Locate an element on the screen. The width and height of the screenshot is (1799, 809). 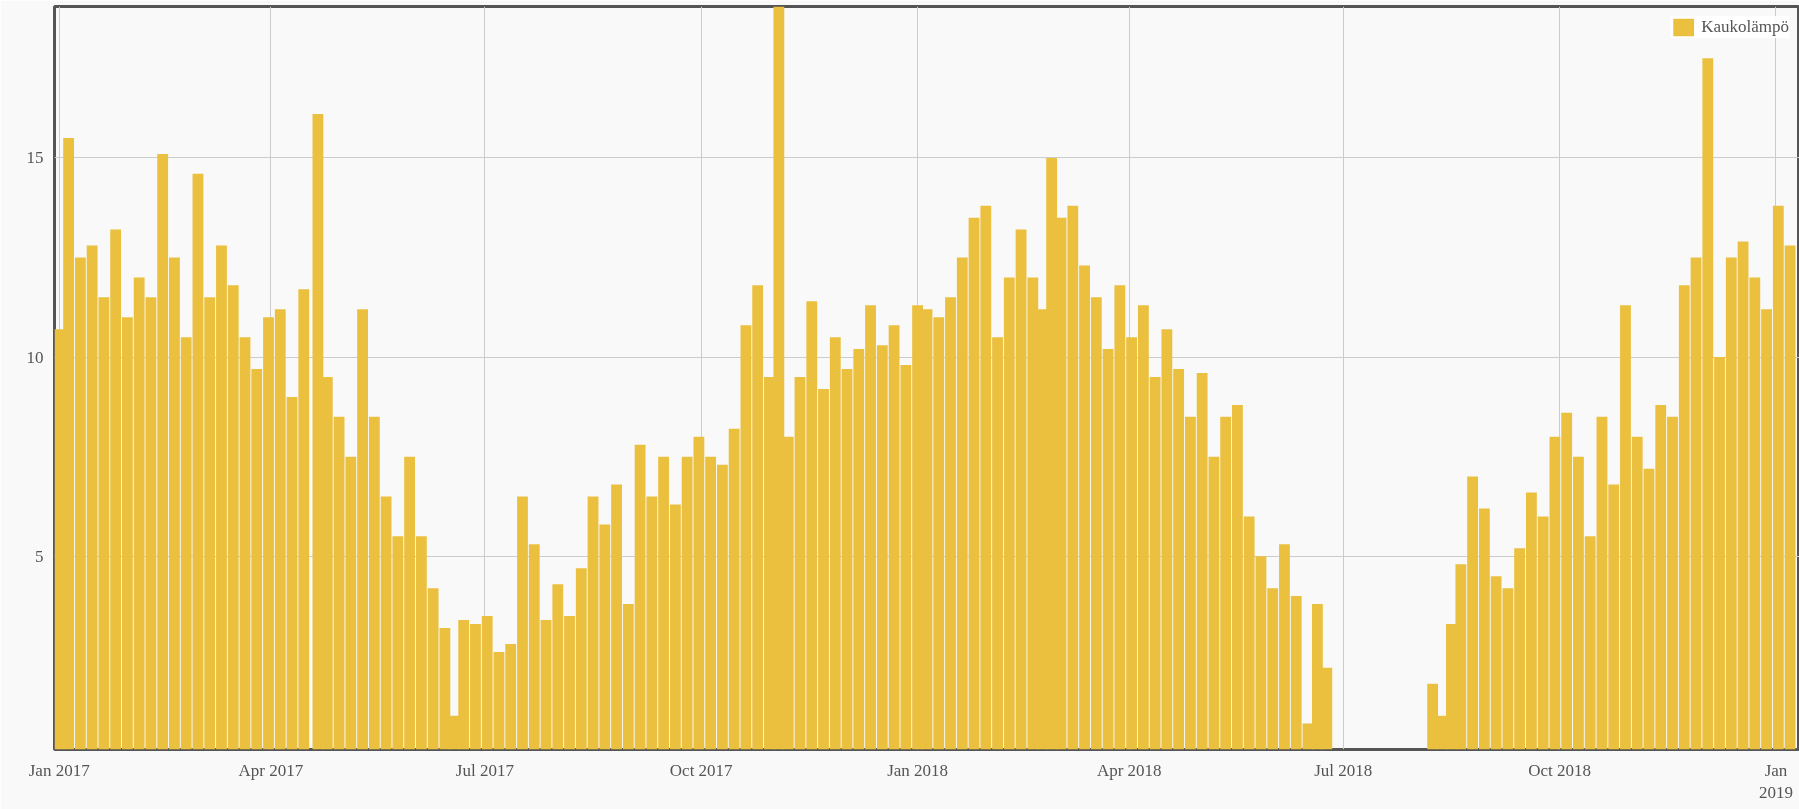
x-tick-label: Jul 2018 is located at coordinates (1343, 770).